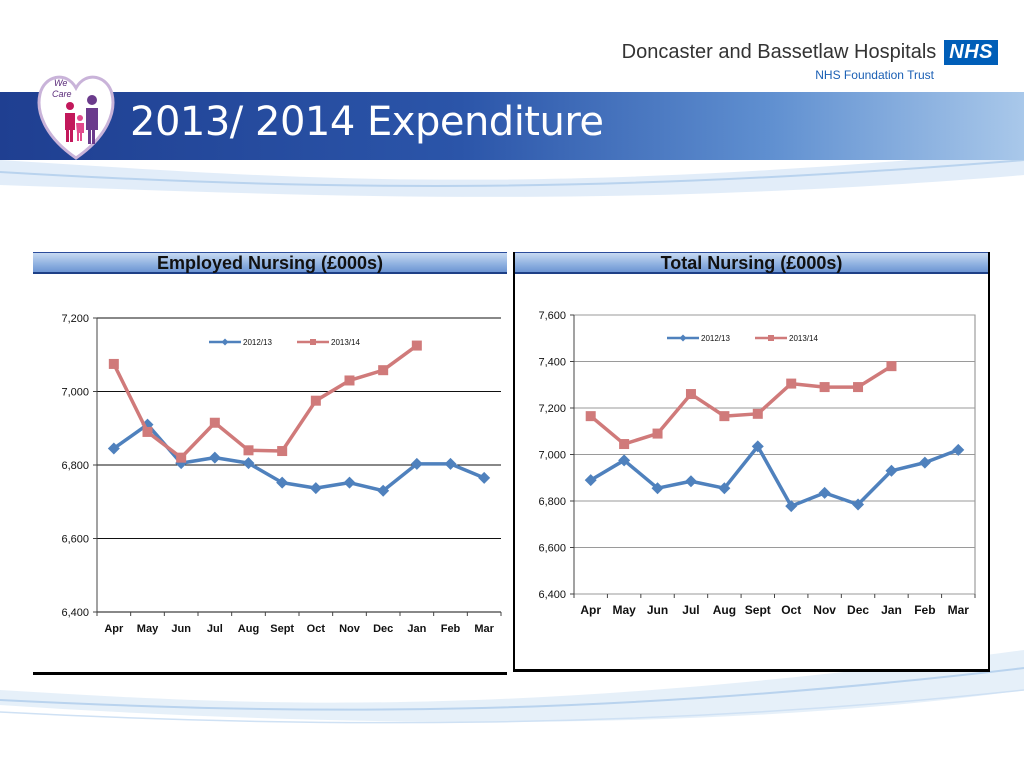 This screenshot has width=1024, height=768. Describe the element at coordinates (257, 342) in the screenshot. I see `legend-label: 2012/13` at that location.